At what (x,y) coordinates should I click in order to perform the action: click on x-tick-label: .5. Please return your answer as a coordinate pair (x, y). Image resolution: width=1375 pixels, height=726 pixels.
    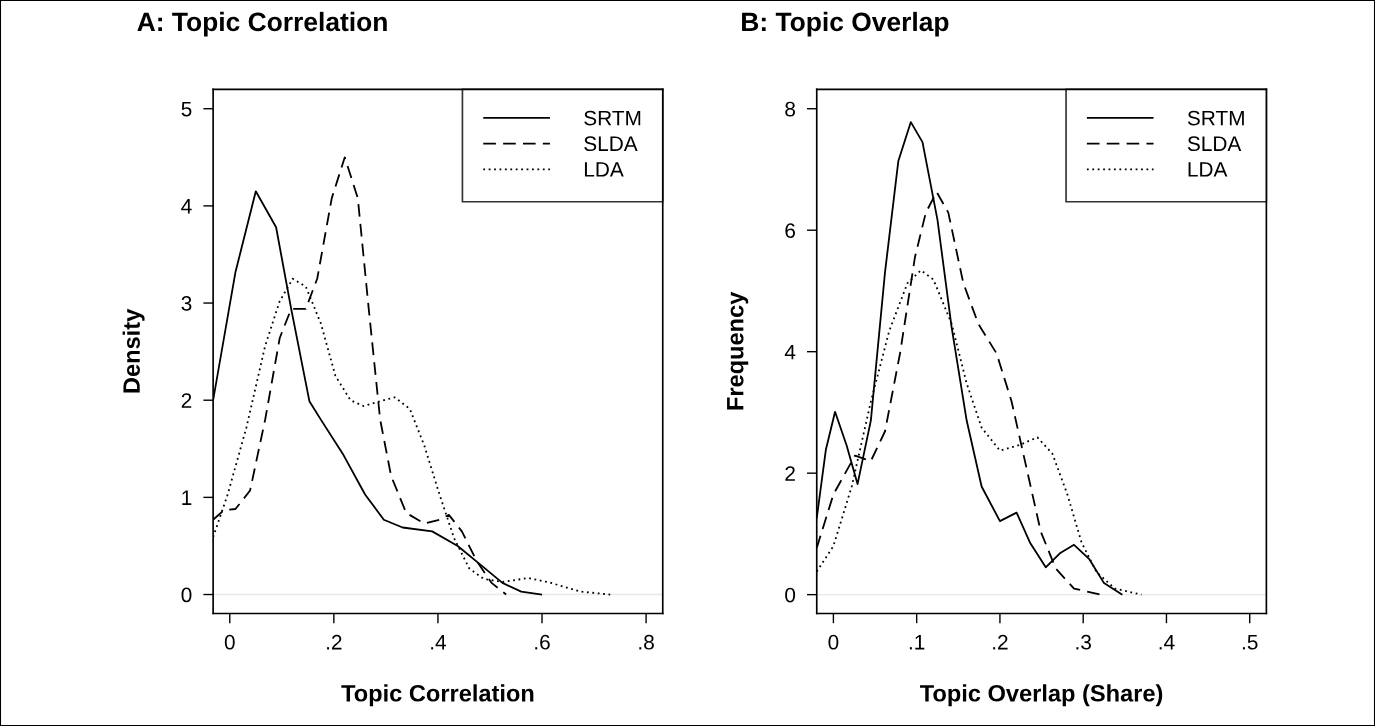
    Looking at the image, I should click on (1250, 642).